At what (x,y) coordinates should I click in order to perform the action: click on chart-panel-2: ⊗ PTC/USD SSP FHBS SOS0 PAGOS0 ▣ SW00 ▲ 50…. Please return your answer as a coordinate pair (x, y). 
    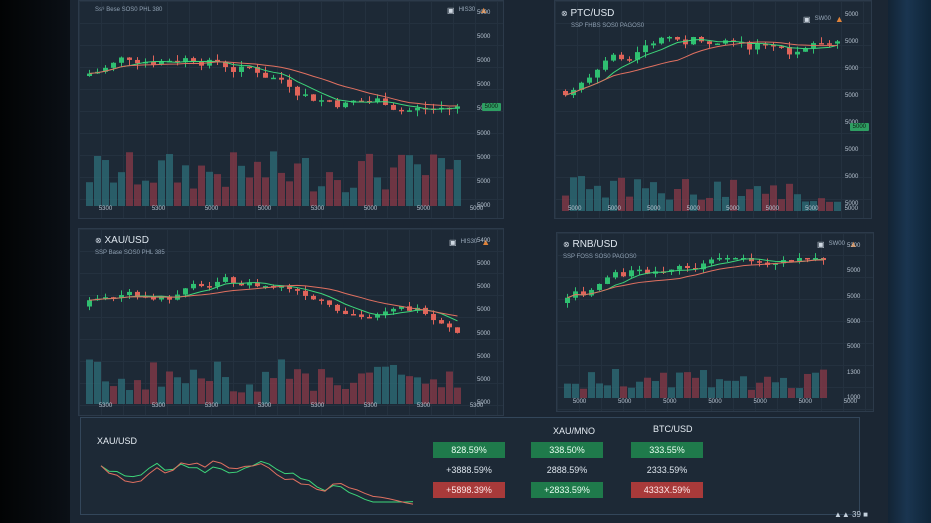
    Looking at the image, I should click on (713, 109).